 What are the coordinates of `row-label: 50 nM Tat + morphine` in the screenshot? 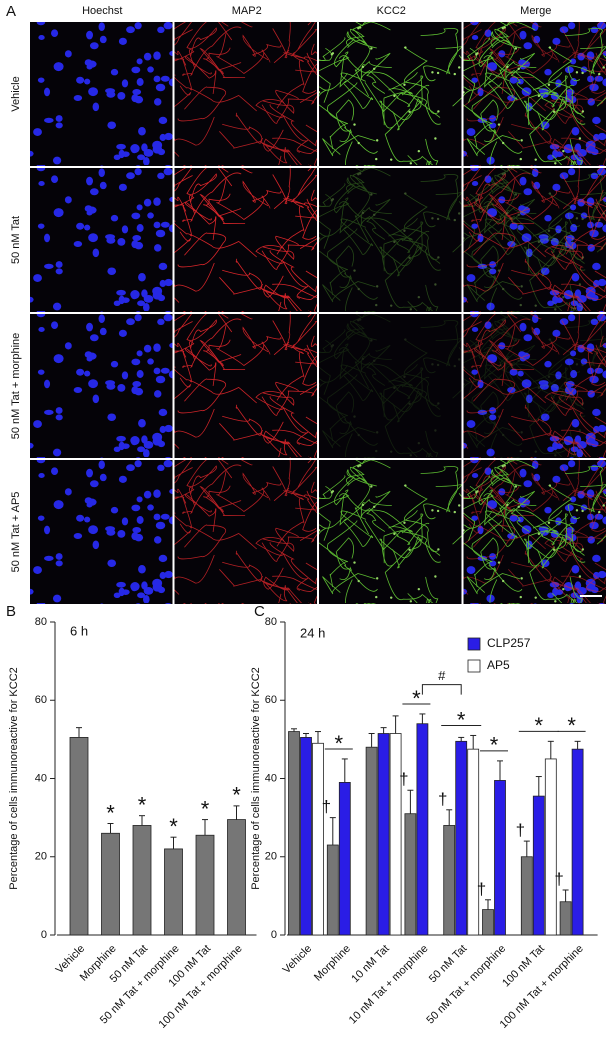 It's located at (16, 386).